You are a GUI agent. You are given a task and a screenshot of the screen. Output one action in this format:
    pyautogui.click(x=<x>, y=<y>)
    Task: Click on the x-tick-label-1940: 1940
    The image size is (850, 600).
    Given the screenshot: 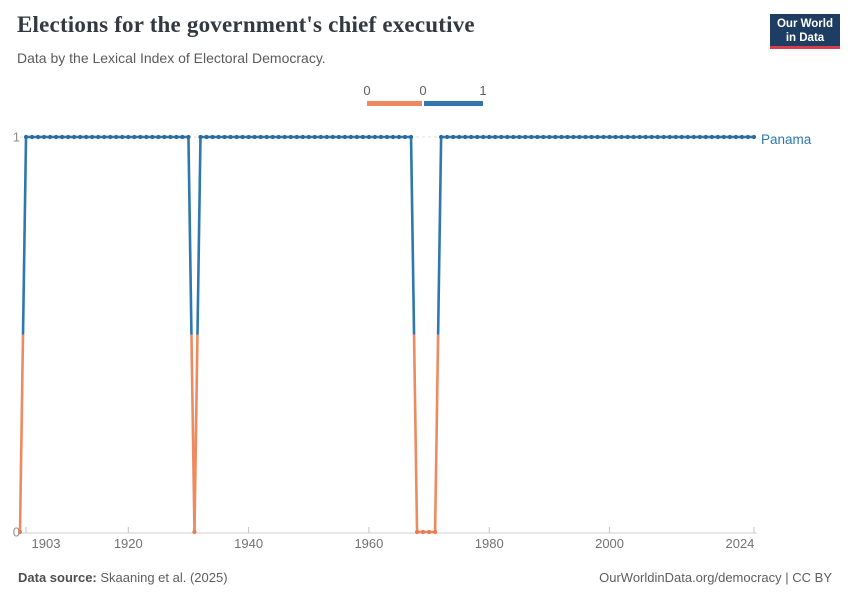 What is the action you would take?
    pyautogui.click(x=248, y=543)
    